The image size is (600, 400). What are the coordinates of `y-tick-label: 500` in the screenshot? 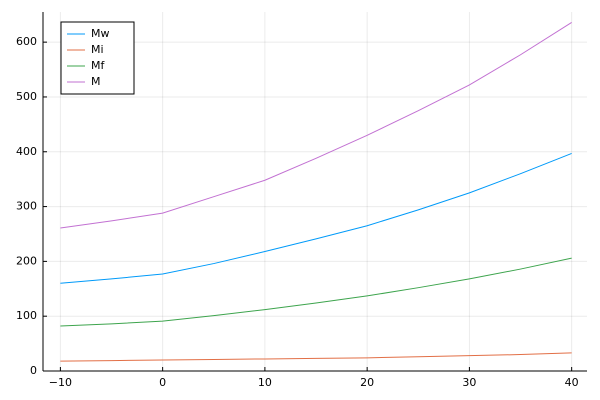 It's located at (26, 96).